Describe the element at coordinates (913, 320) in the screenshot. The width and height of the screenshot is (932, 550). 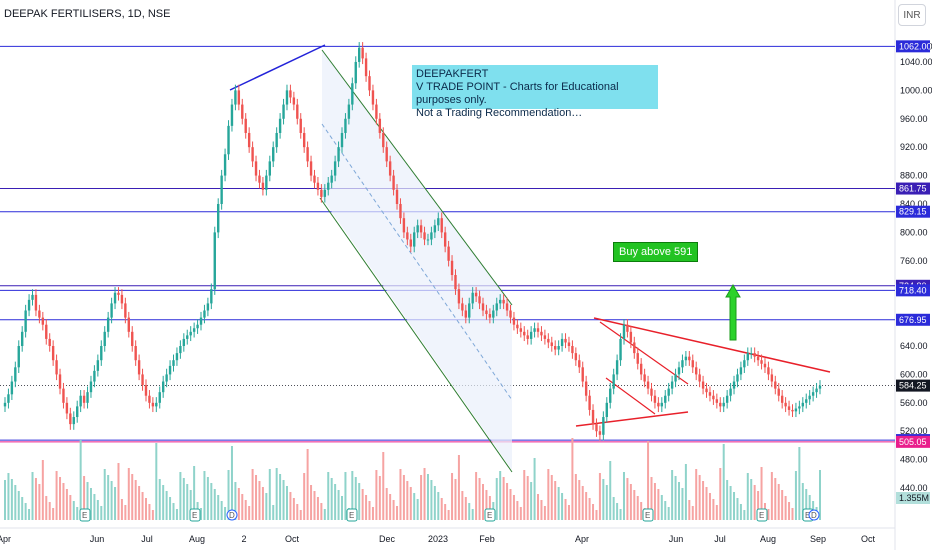
I see `price-level-tag-label: 676.95` at that location.